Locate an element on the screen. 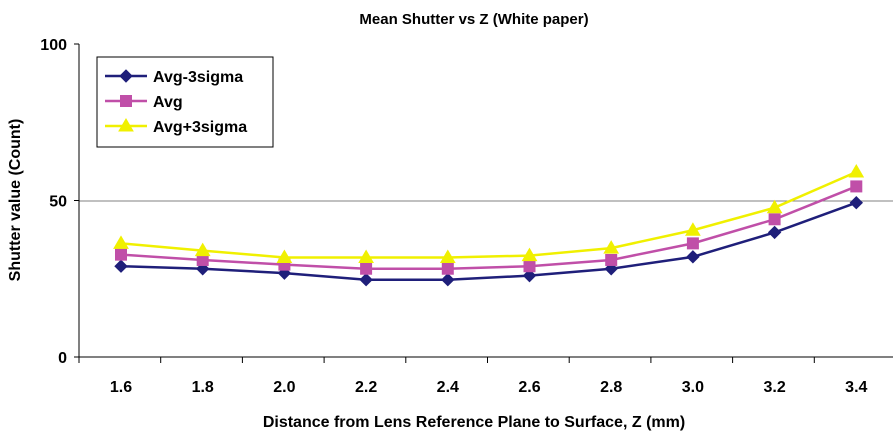  legend-label: Avg is located at coordinates (168, 102).